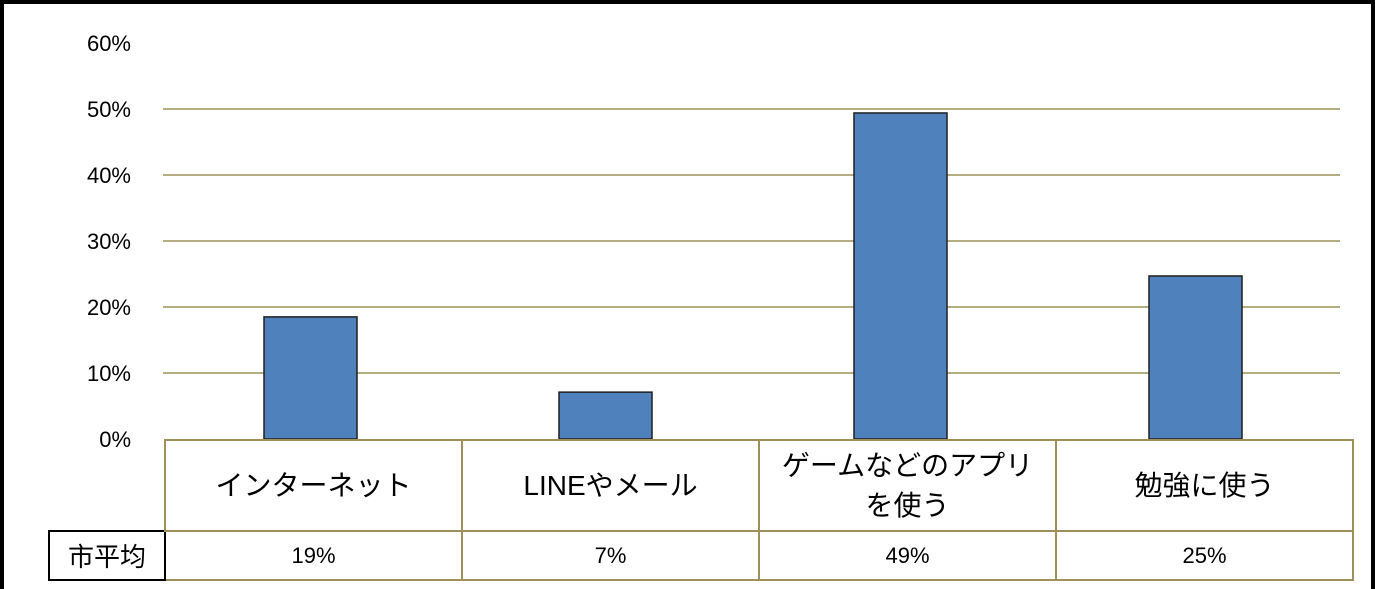 Image resolution: width=1375 pixels, height=589 pixels. I want to click on category-label: LINEやメール, so click(610, 485).